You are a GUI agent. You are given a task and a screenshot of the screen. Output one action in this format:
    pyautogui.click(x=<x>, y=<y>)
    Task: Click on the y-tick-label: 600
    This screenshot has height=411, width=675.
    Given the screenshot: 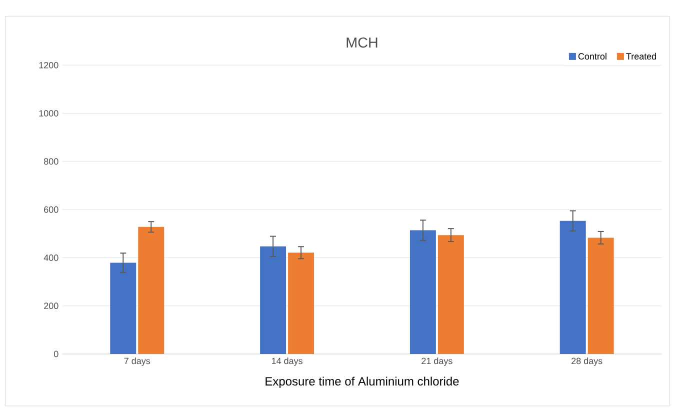 What is the action you would take?
    pyautogui.click(x=51, y=209)
    